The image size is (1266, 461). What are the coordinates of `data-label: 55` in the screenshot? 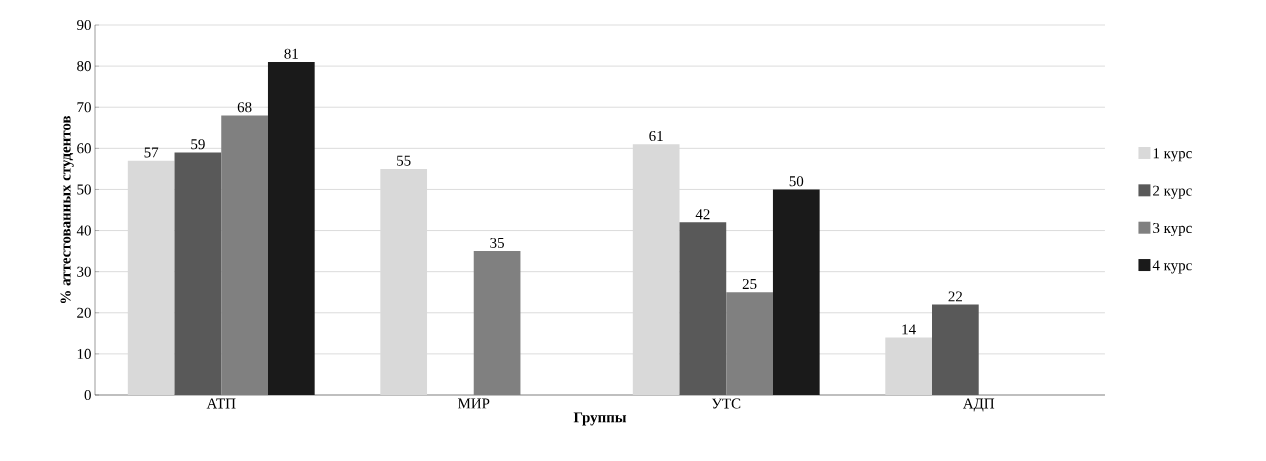 It's located at (404, 160).